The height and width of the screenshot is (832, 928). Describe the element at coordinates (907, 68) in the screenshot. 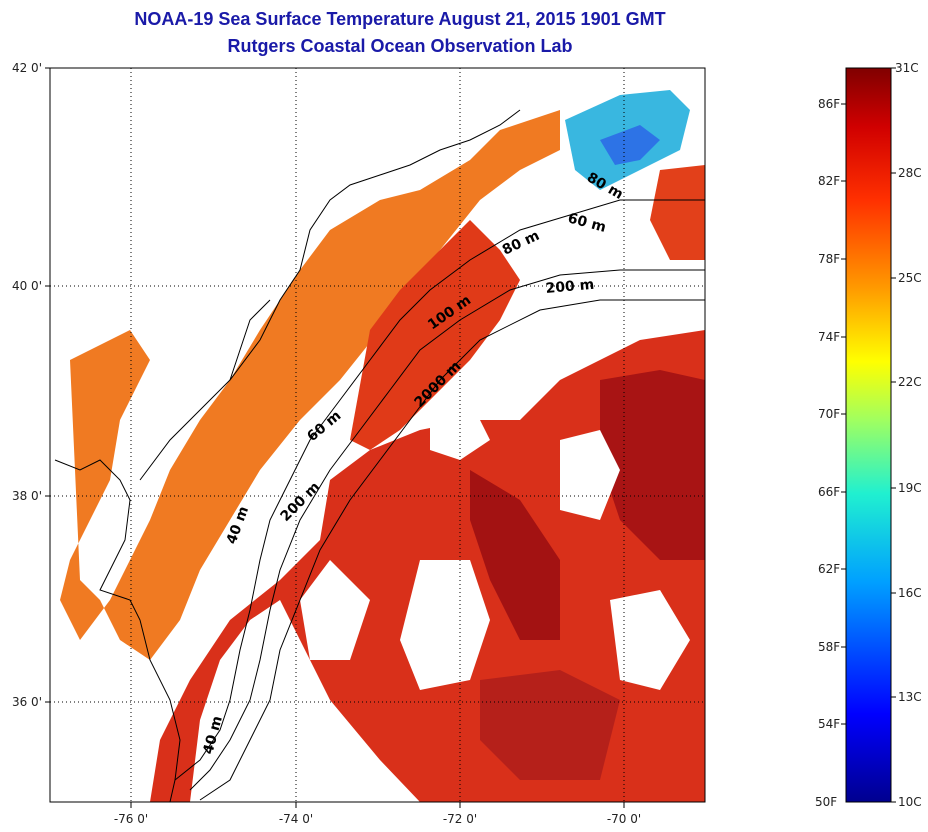

I see `colorbar-c-label: 31C` at that location.